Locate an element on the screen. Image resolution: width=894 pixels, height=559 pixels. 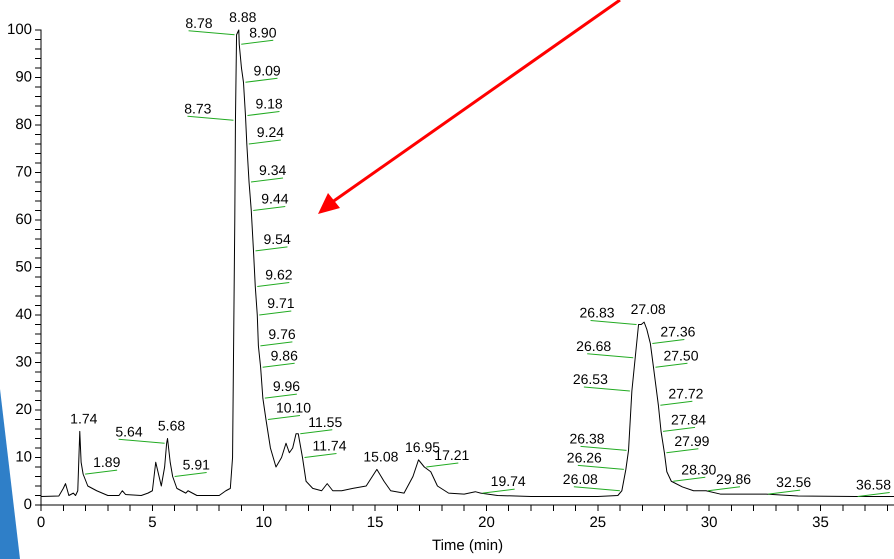
y-tick-label: 10 is located at coordinates (23, 457).